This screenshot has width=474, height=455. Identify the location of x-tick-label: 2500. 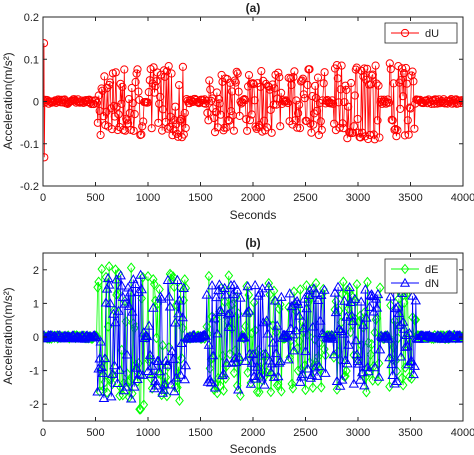
(305, 433).